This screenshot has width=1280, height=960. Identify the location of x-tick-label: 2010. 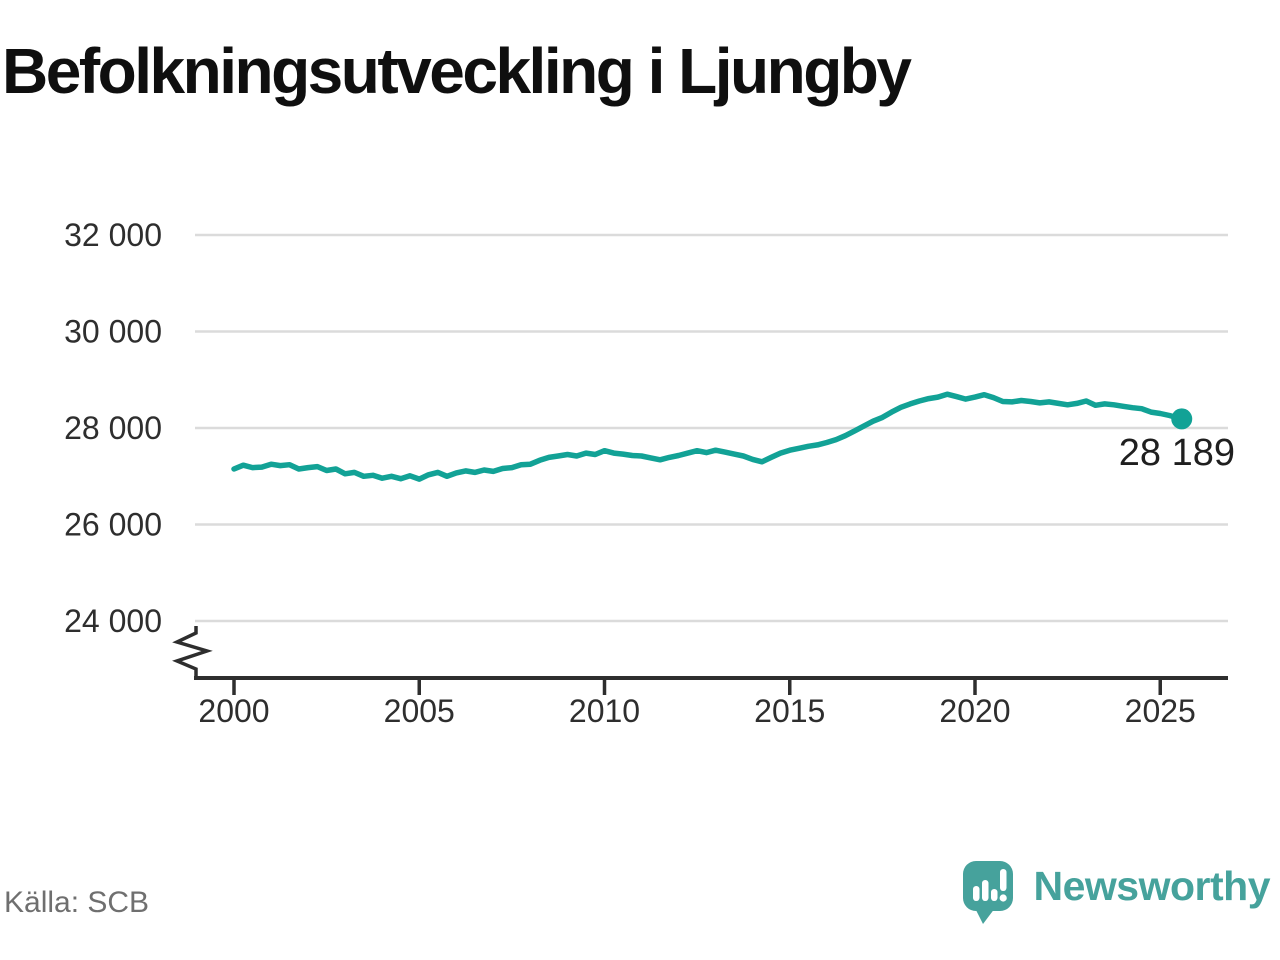
(604, 711).